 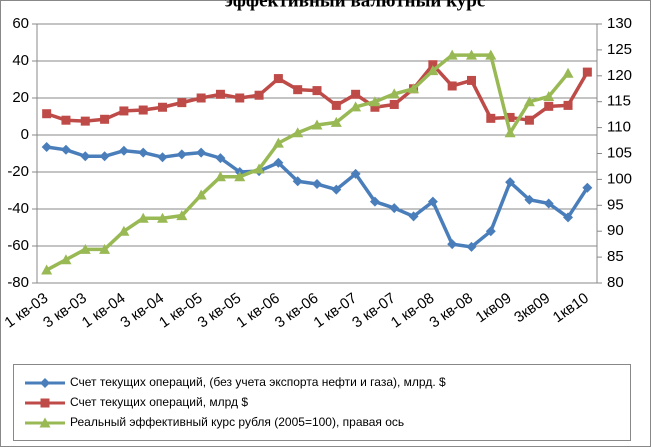 I want to click on x-tick-label: 3 кв-08, so click(x=451, y=311).